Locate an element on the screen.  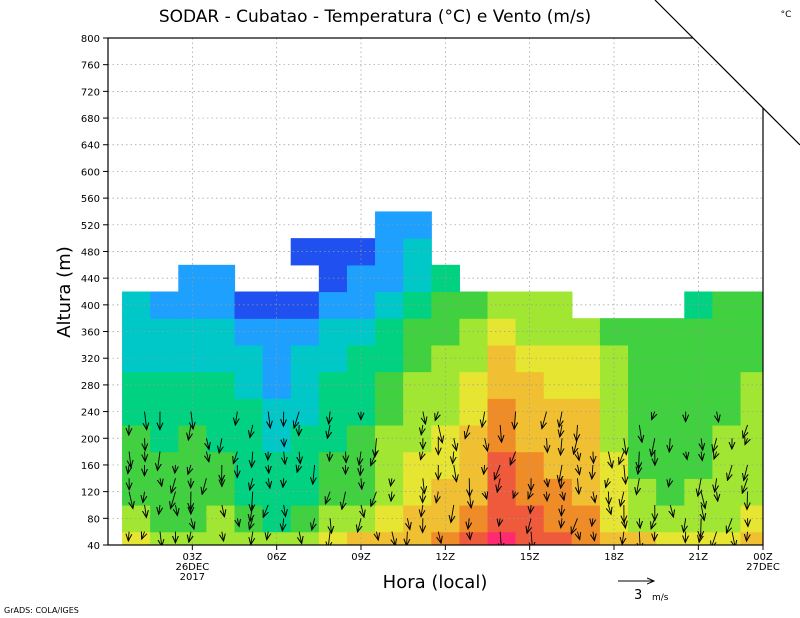
y-tick-label: 560 is located at coordinates (90, 199).